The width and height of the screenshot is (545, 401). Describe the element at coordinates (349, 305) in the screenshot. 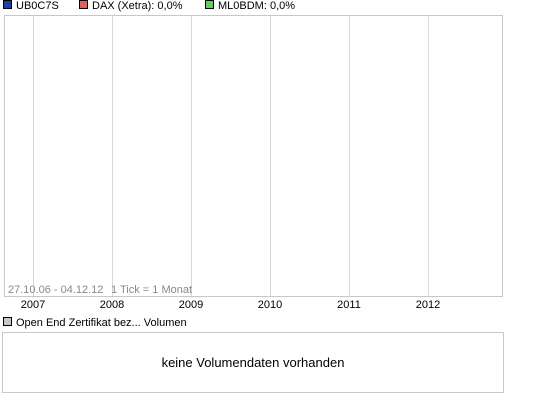

I see `x-tick-label-2011: 2011` at that location.